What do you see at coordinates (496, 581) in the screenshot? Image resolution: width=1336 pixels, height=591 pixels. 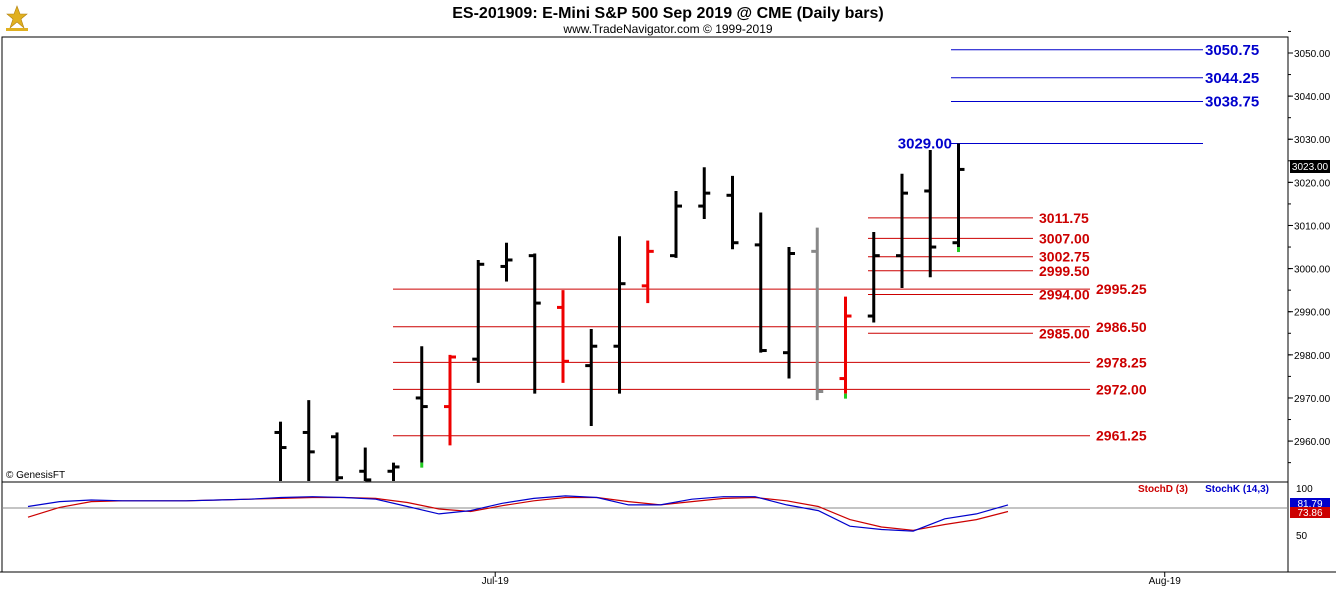 I see `x-tick-label: Jul-19` at bounding box center [496, 581].